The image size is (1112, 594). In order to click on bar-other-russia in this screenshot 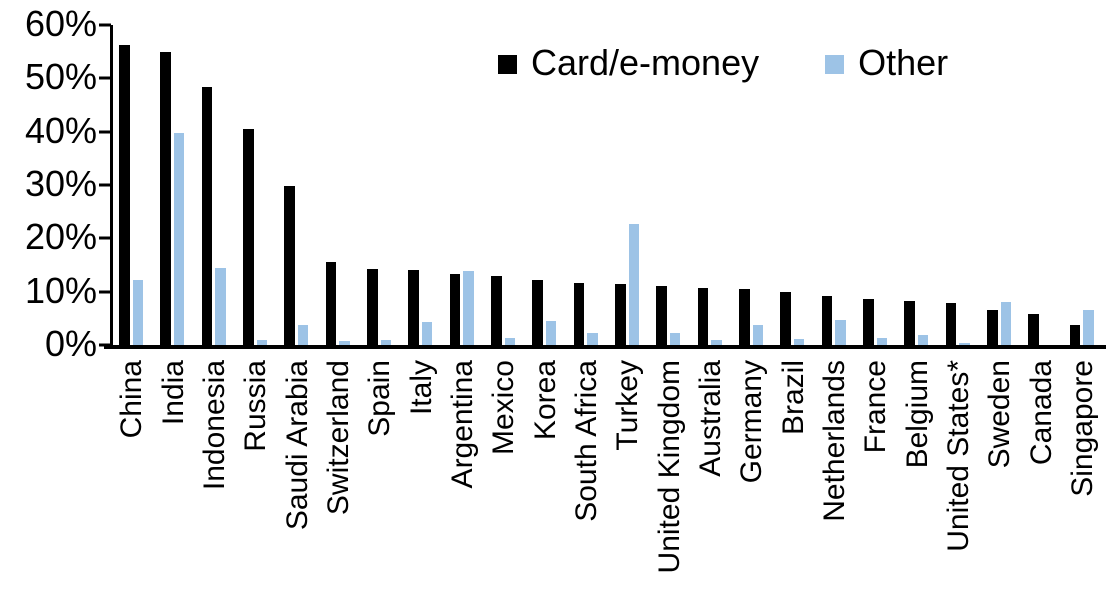, I will do `click(261, 342)`.